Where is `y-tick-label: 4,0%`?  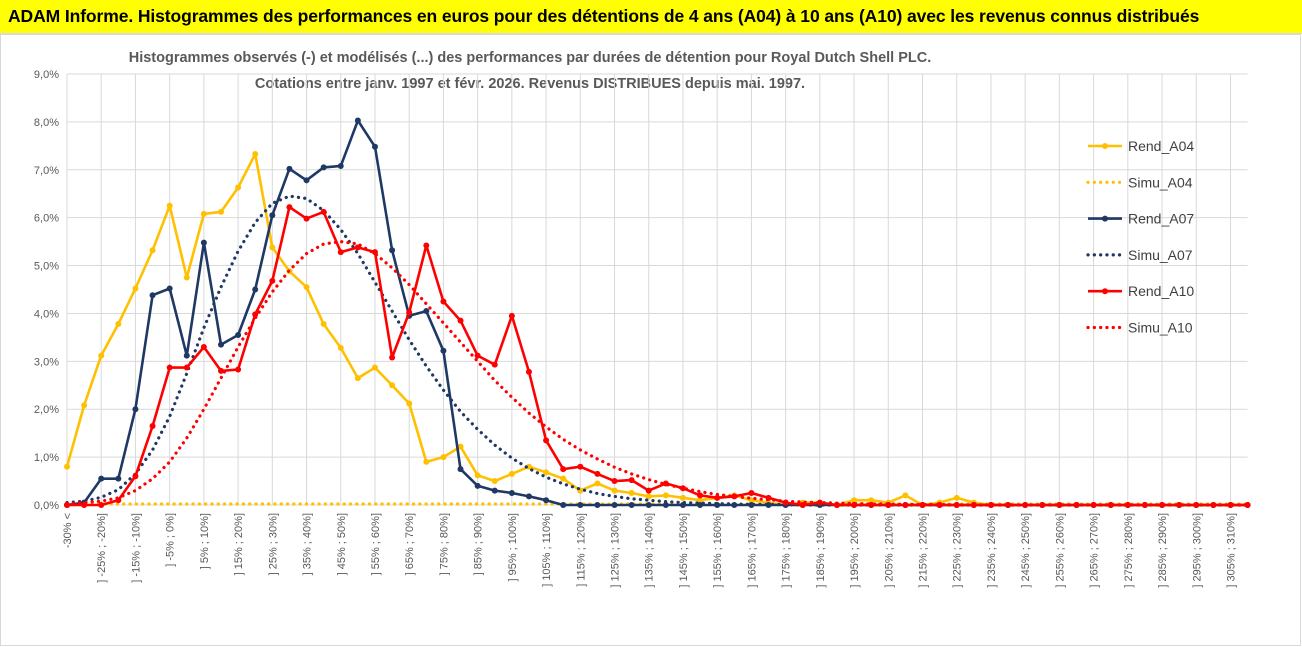 y-tick-label: 4,0% is located at coordinates (46, 314).